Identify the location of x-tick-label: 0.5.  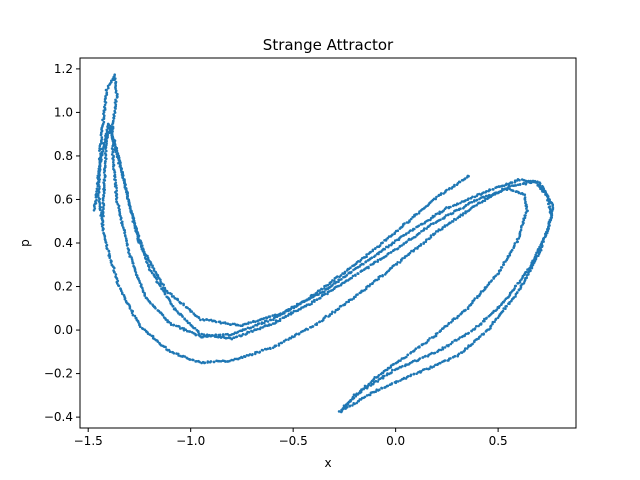
(498, 441).